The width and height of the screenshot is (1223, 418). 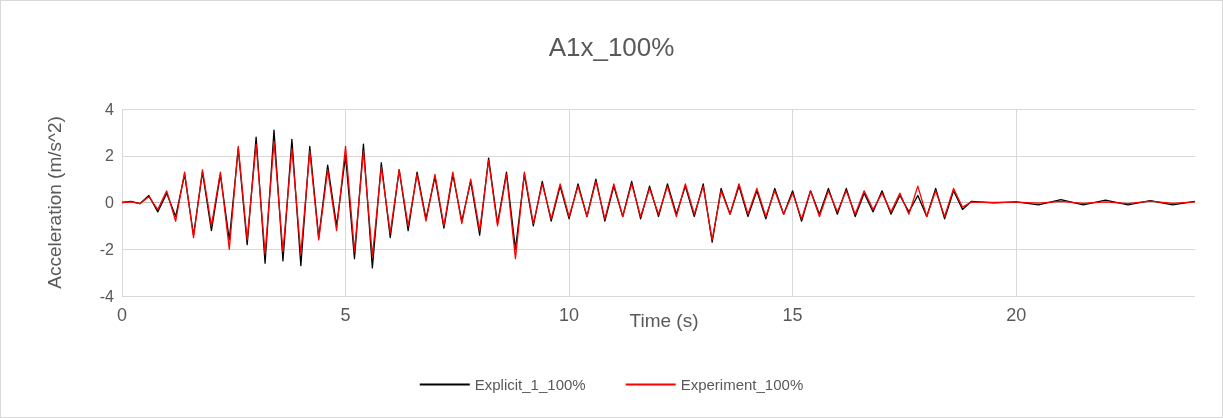 What do you see at coordinates (569, 315) in the screenshot?
I see `x-tick-label: 10` at bounding box center [569, 315].